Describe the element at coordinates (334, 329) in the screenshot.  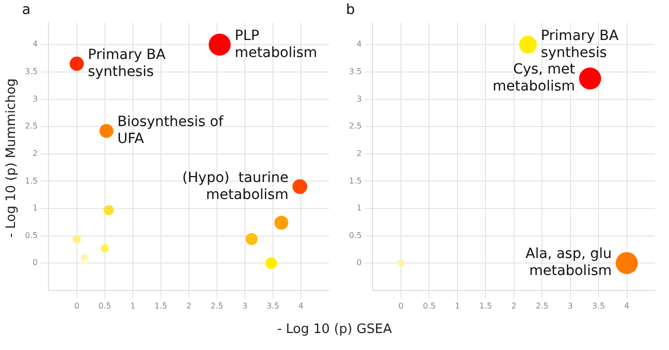
I see `x-axis-title: - Log 10 (p) GSEA` at that location.